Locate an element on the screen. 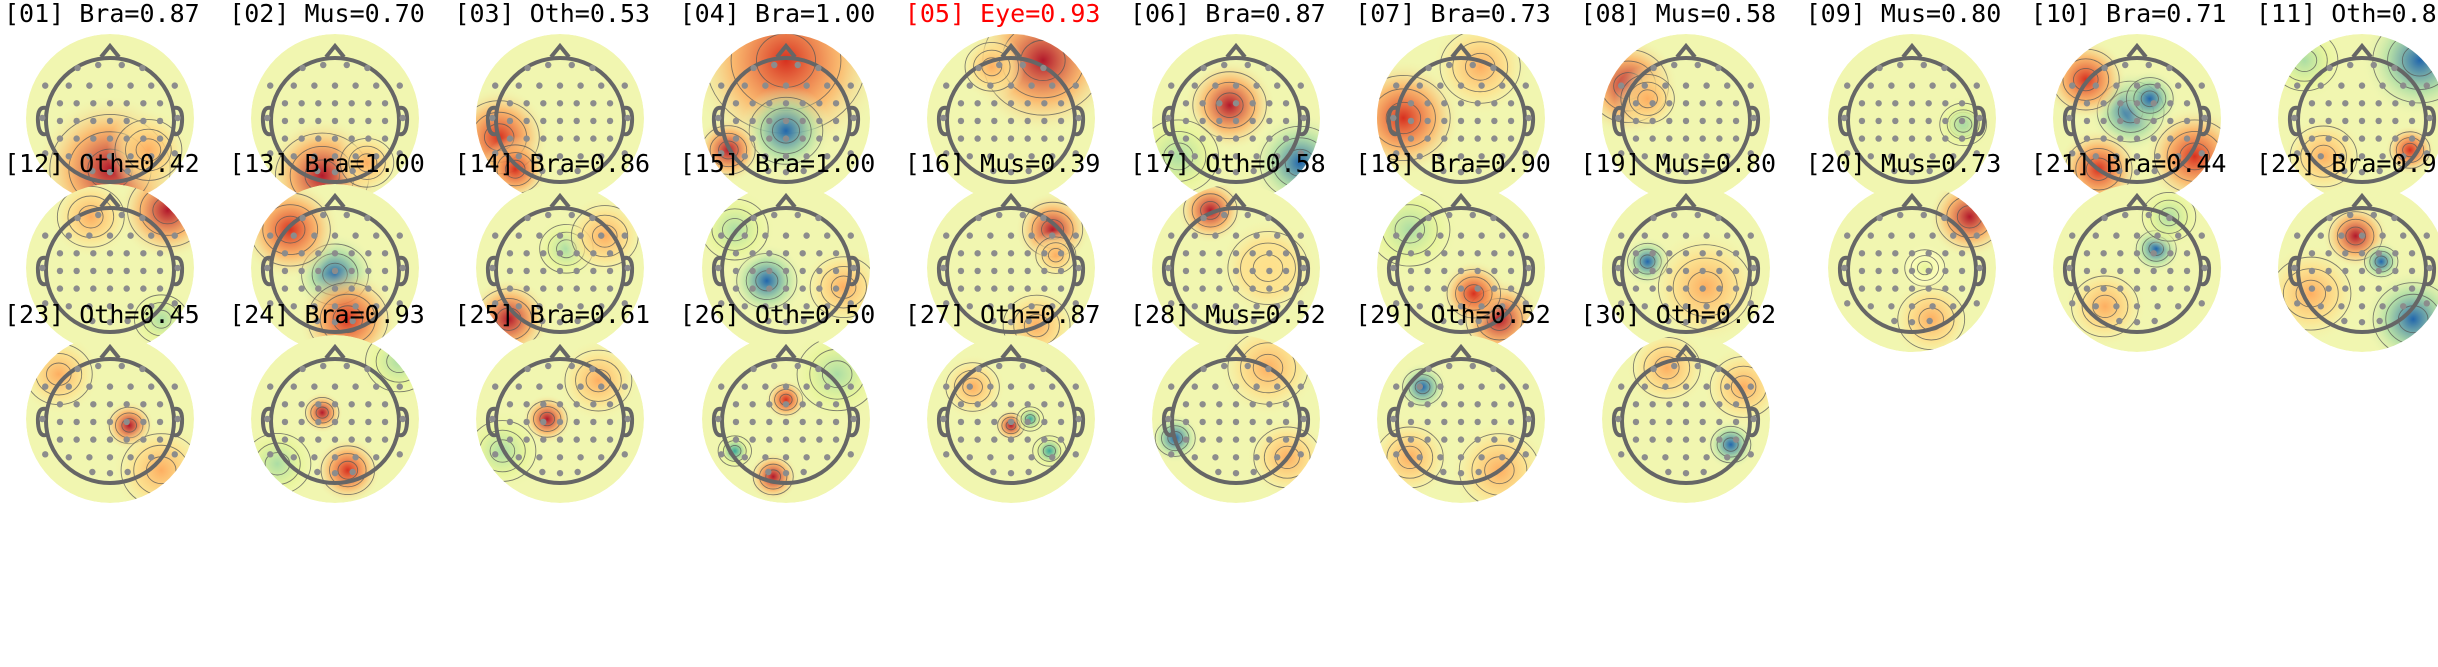 The width and height of the screenshot is (2438, 667). head-outline is located at coordinates (2136, 270).